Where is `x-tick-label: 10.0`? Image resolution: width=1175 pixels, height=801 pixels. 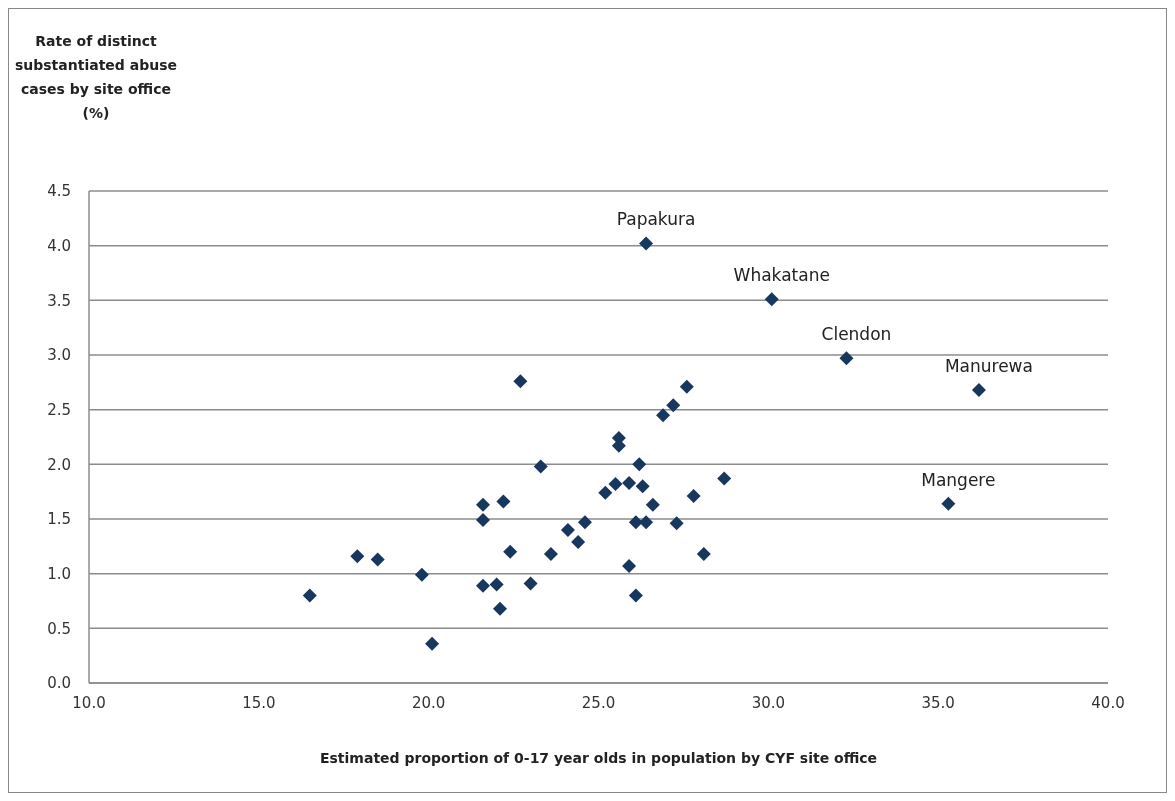
x-tick-label: 10.0 is located at coordinates (89, 703).